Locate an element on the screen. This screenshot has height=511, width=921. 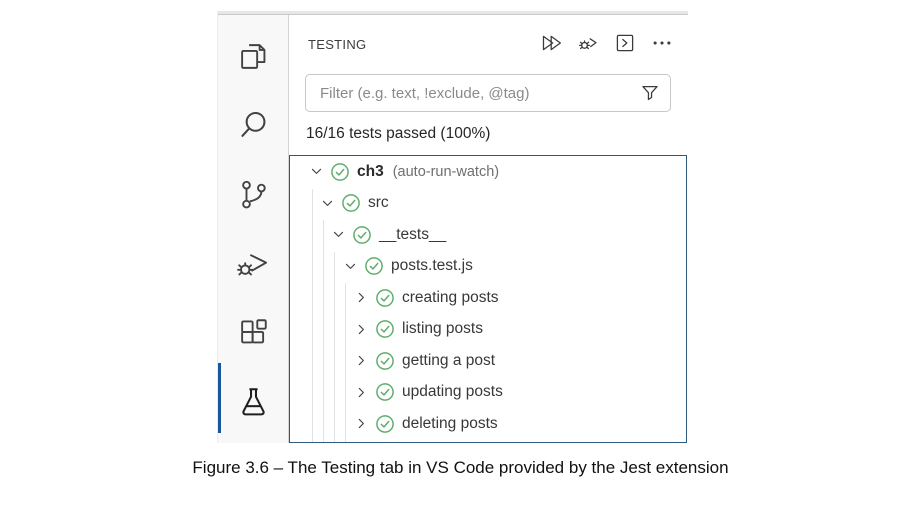
tree-row-label: updating posts is located at coordinates (452, 392).